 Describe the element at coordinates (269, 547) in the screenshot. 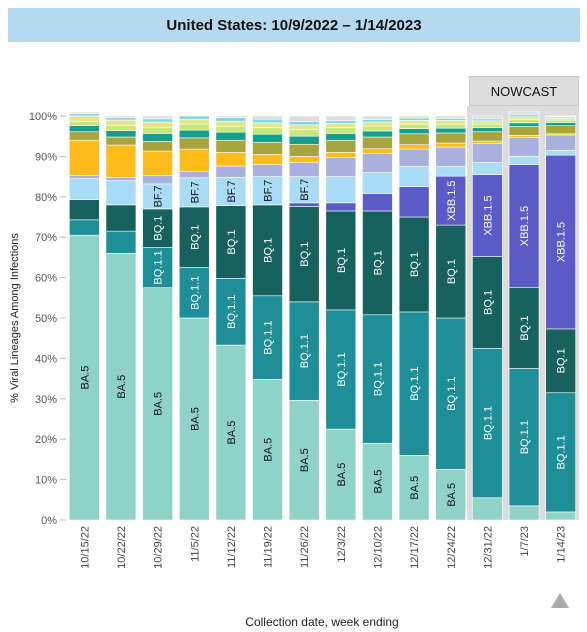

I see `x-tick-label: 11/19/22` at that location.